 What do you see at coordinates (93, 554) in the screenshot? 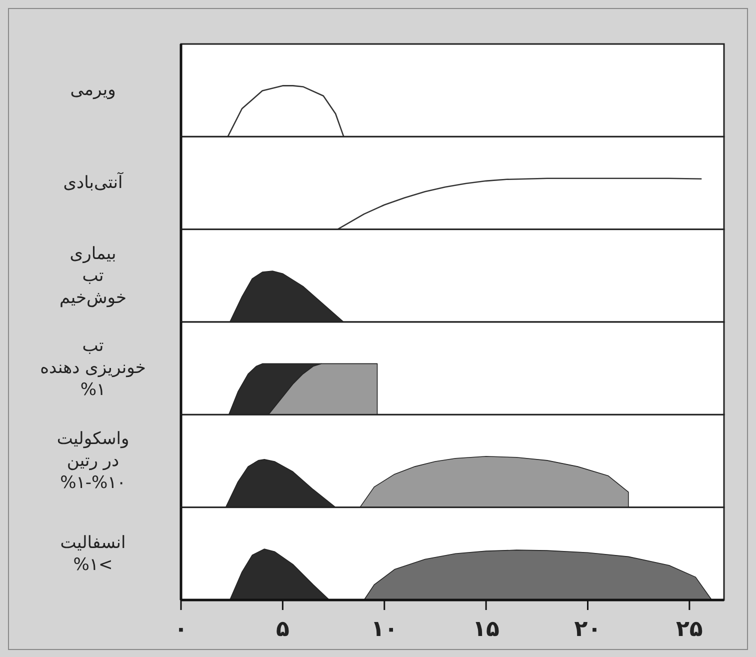
I see `y-axis-title: انسفالیت %۱<` at bounding box center [93, 554].